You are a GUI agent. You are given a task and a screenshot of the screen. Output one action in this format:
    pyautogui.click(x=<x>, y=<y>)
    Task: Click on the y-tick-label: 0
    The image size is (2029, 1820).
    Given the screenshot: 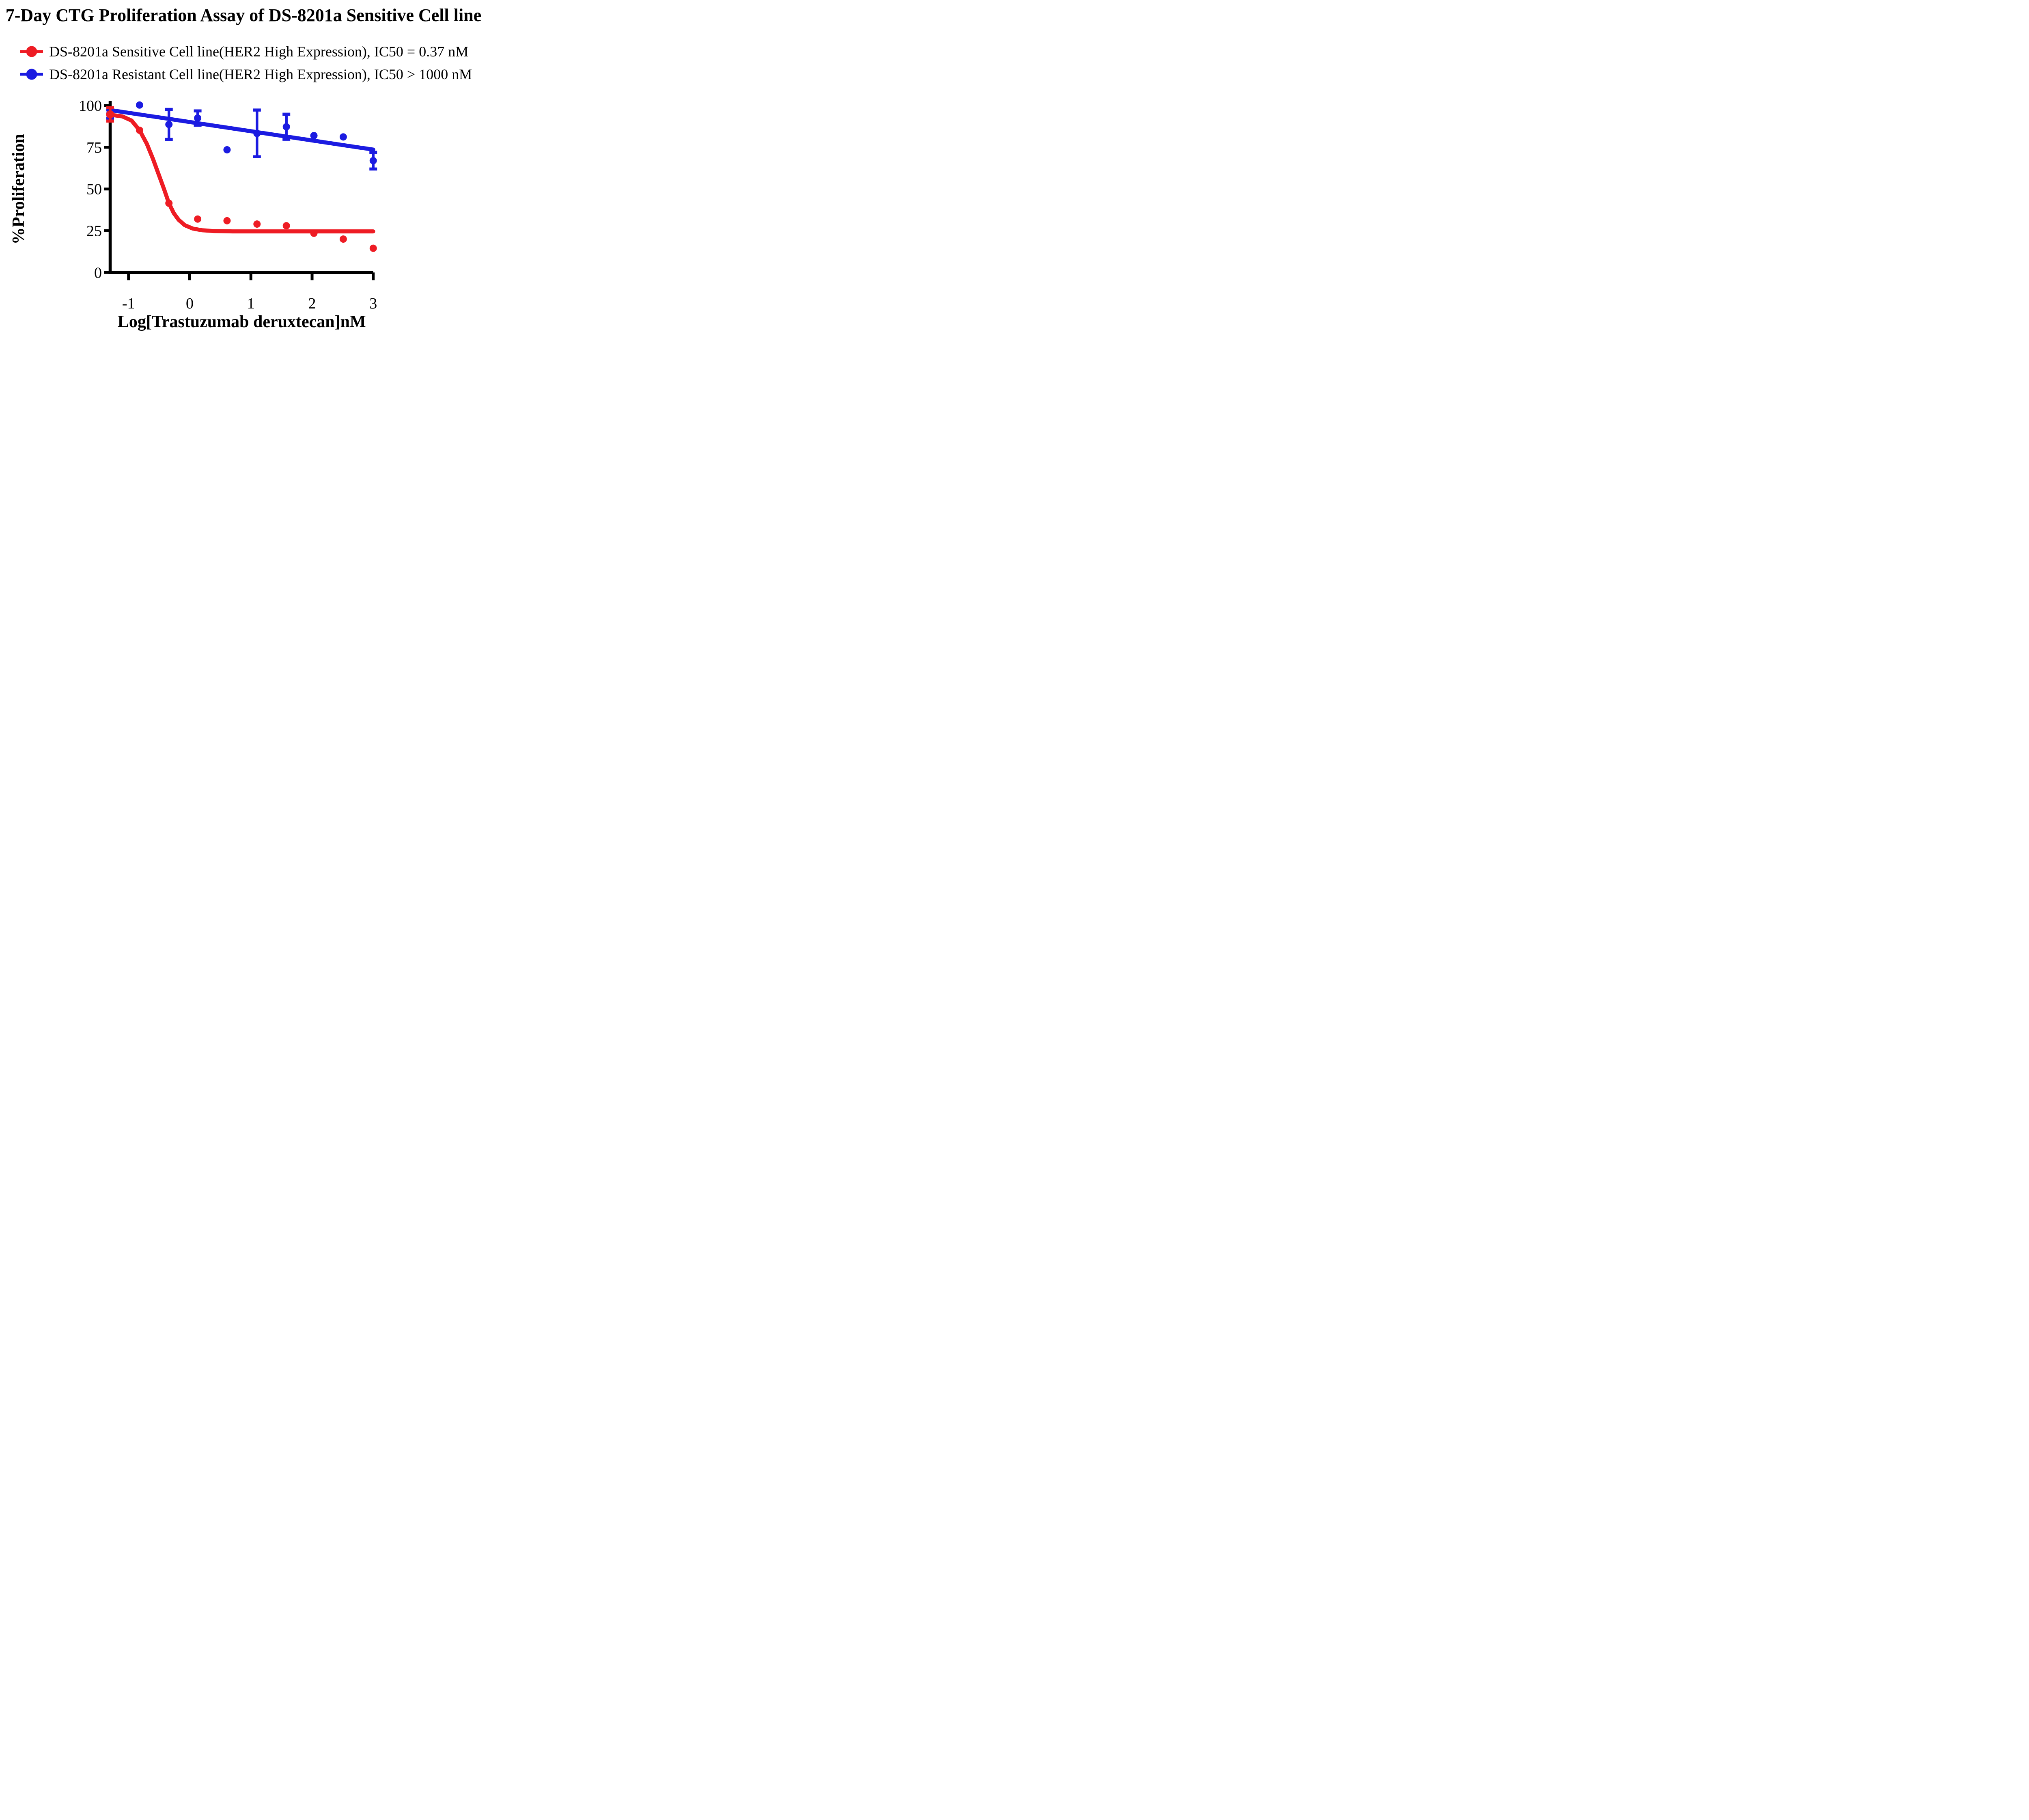 What is the action you would take?
    pyautogui.click(x=98, y=272)
    